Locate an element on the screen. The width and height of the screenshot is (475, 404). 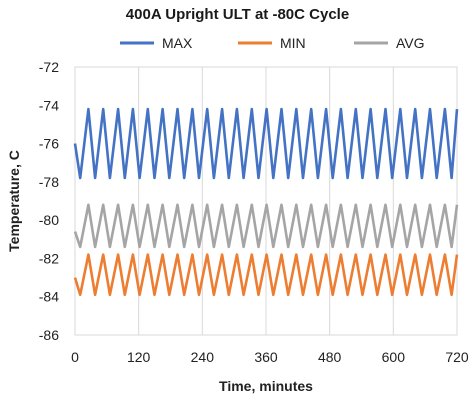
y-tick-label: -86 is located at coordinates (49, 335).